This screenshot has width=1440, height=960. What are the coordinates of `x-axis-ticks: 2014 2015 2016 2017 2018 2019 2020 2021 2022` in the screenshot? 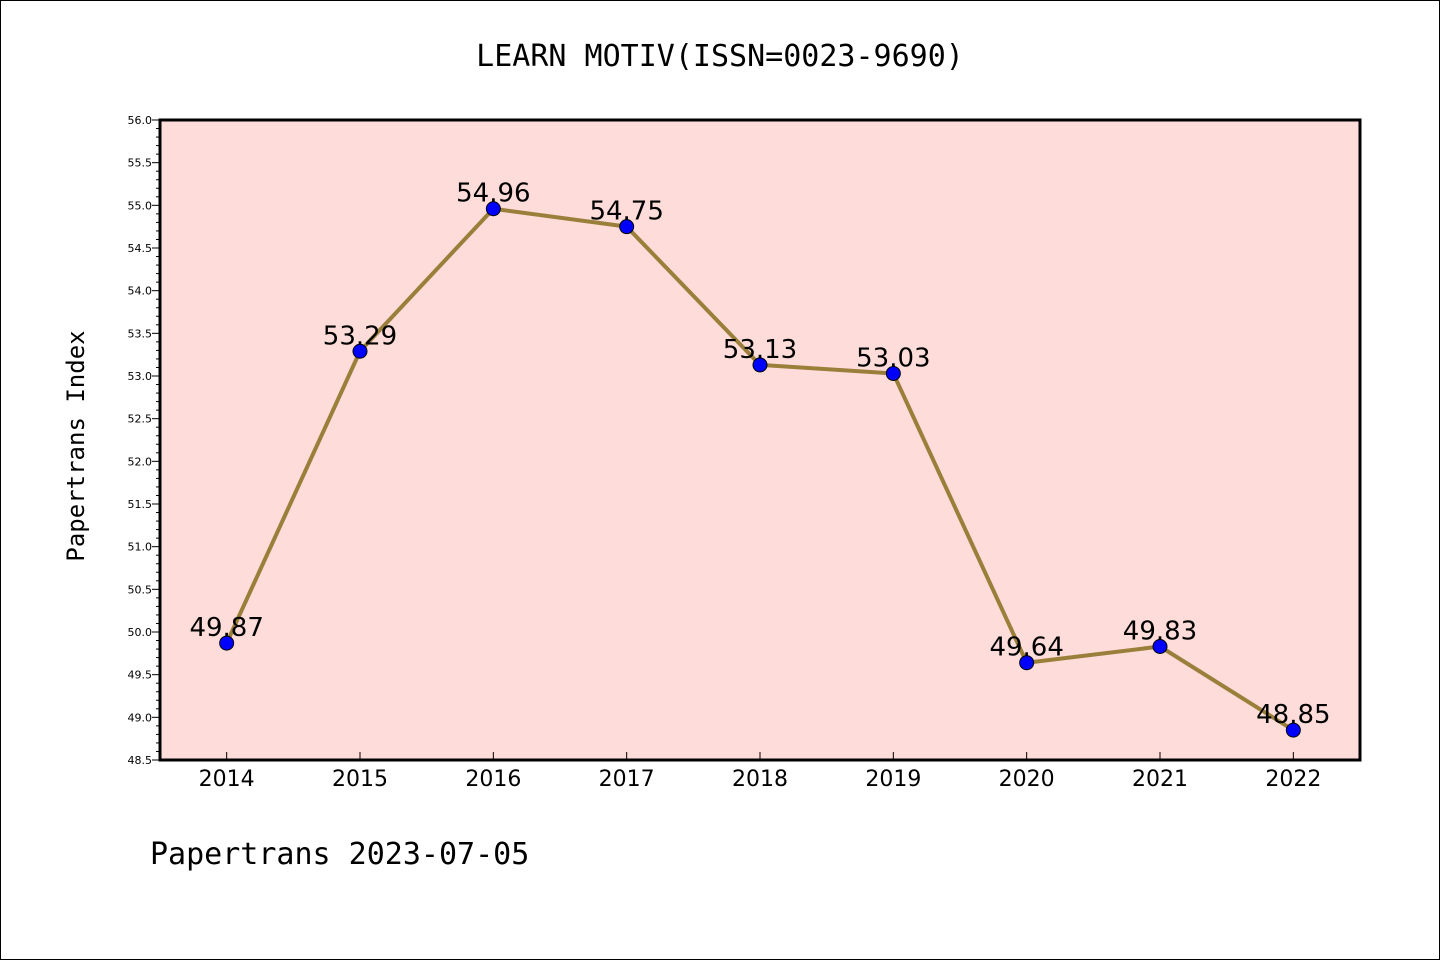 It's located at (760, 772).